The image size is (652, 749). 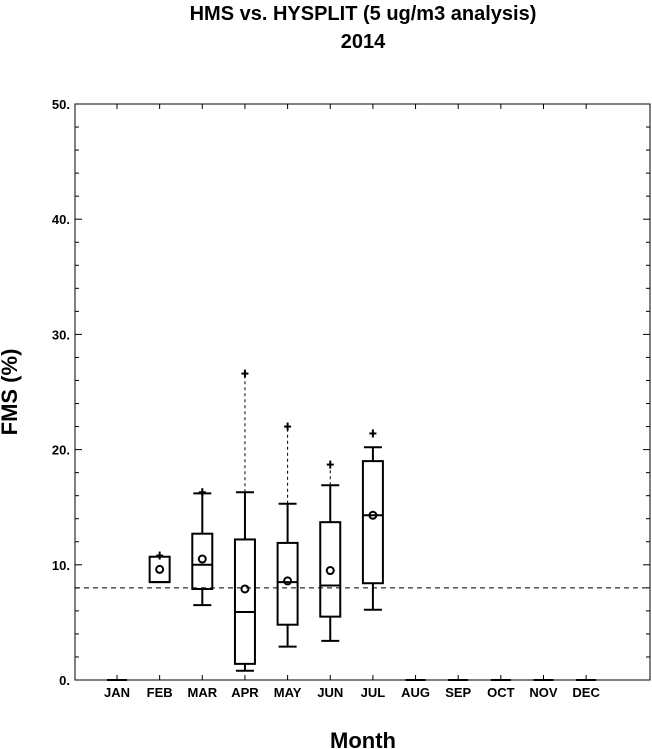 What do you see at coordinates (543, 692) in the screenshot?
I see `x-tick-label: NOV` at bounding box center [543, 692].